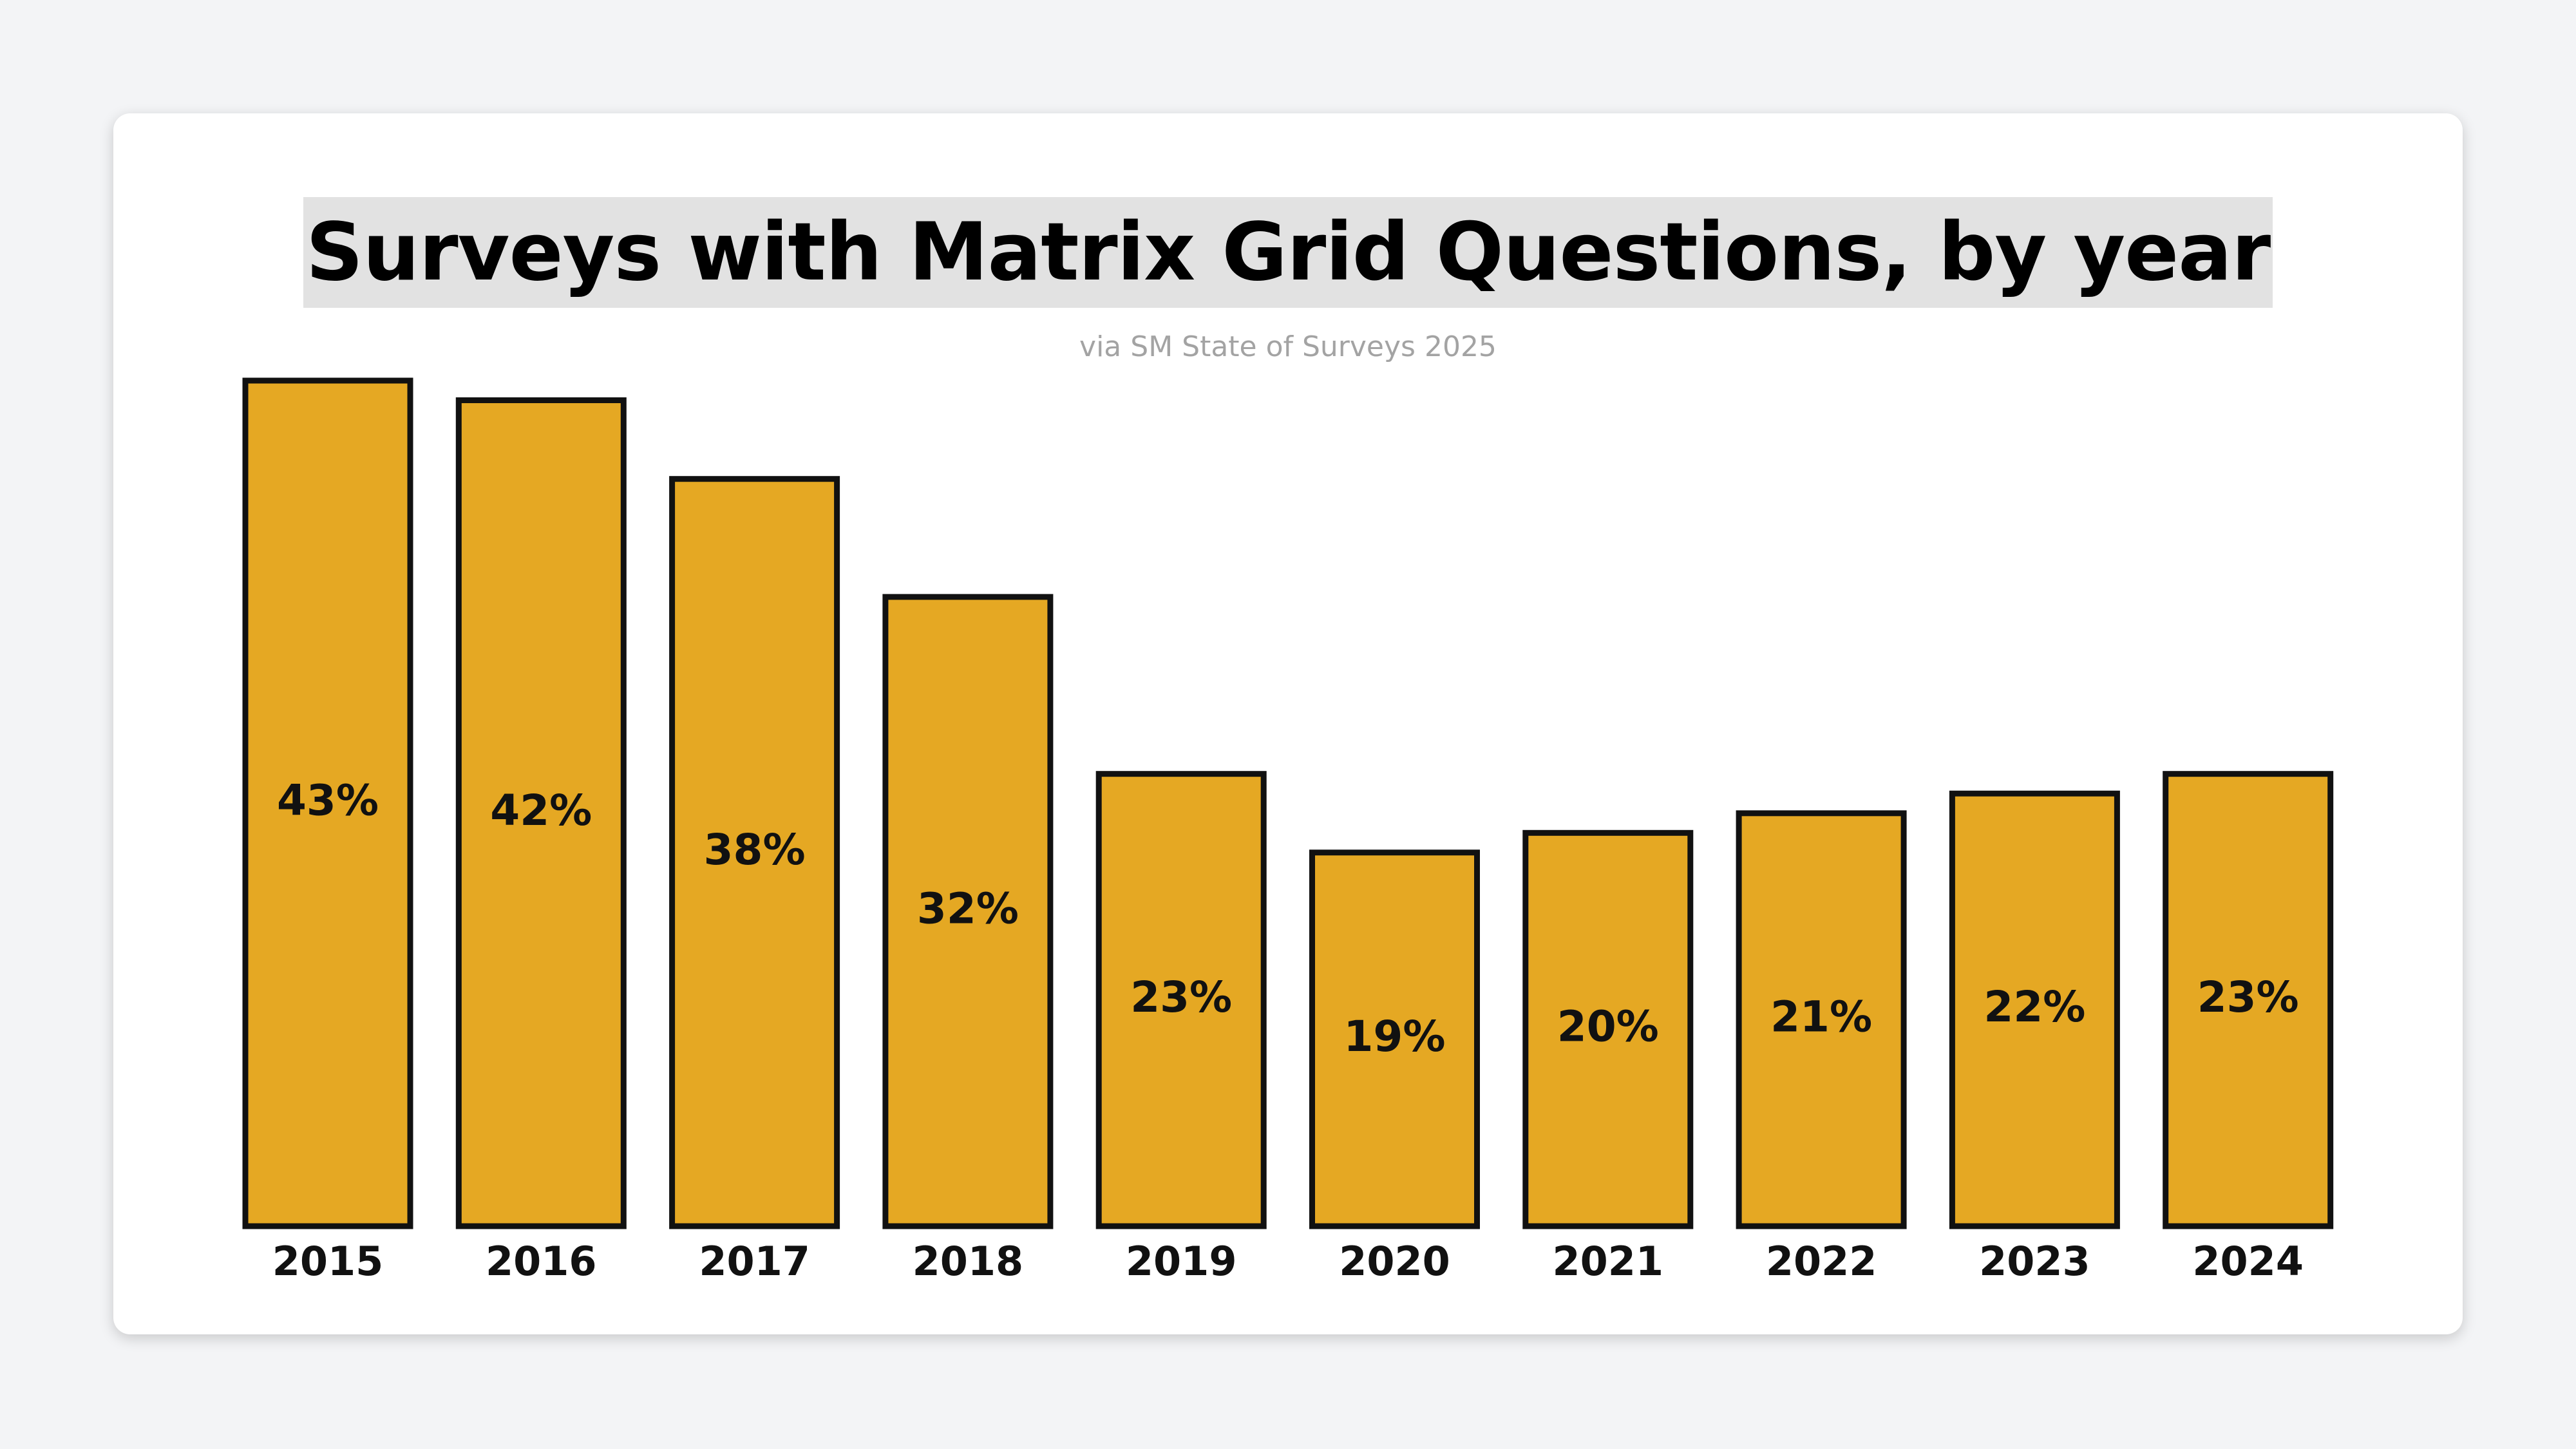 Image resolution: width=2576 pixels, height=1449 pixels. I want to click on bar-2019, so click(1181, 1000).